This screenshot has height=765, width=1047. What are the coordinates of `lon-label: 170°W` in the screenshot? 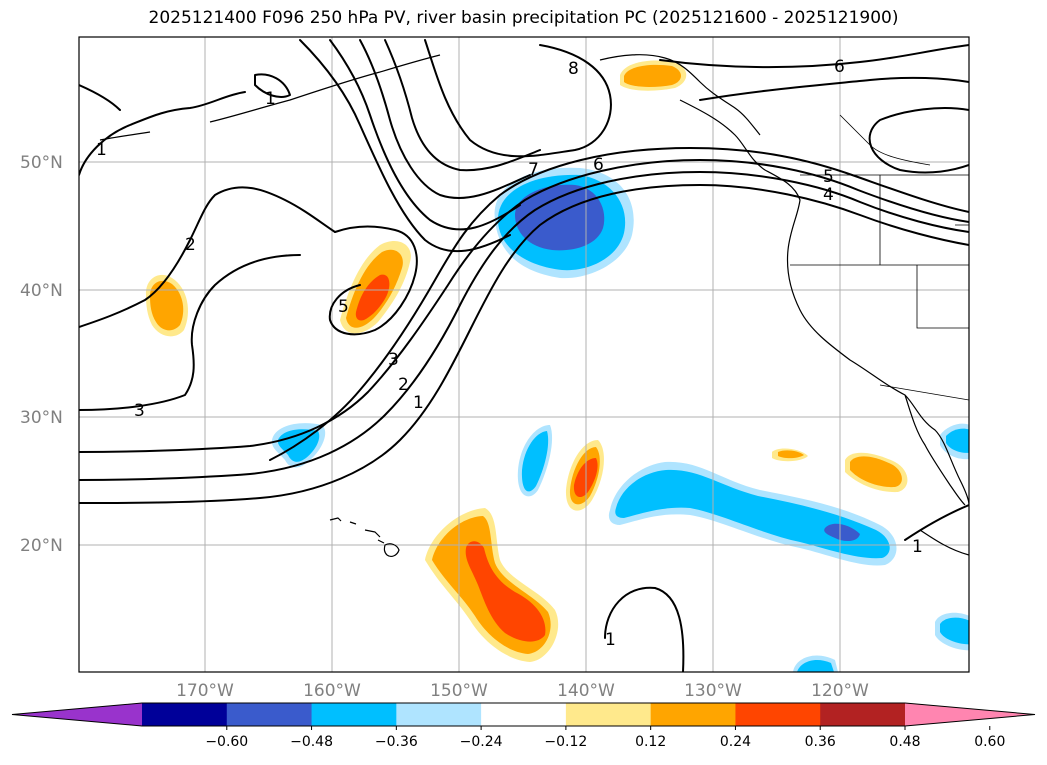 It's located at (205, 691).